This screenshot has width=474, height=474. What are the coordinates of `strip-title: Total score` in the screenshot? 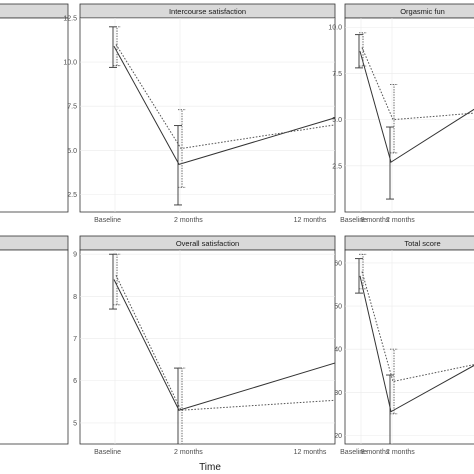 It's located at (422, 243).